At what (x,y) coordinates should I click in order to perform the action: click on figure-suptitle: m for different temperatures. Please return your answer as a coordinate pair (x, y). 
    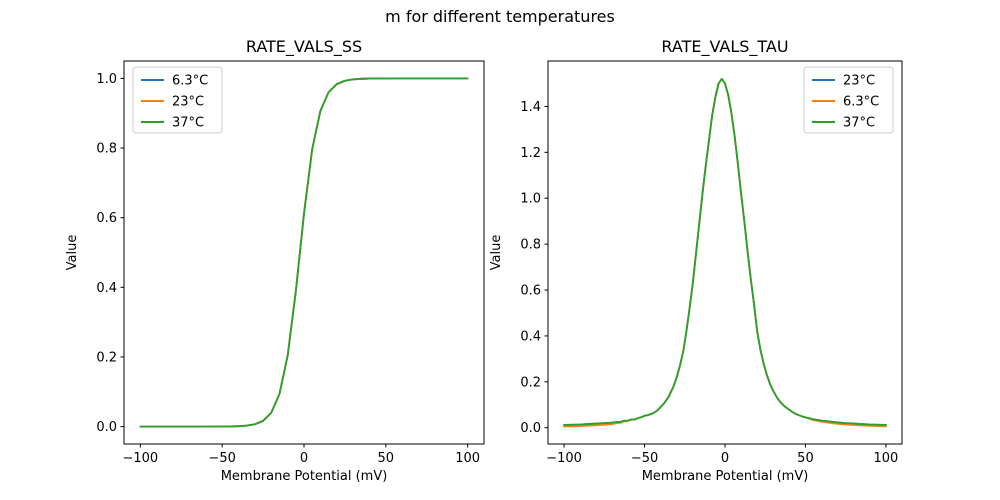
    Looking at the image, I should click on (500, 16).